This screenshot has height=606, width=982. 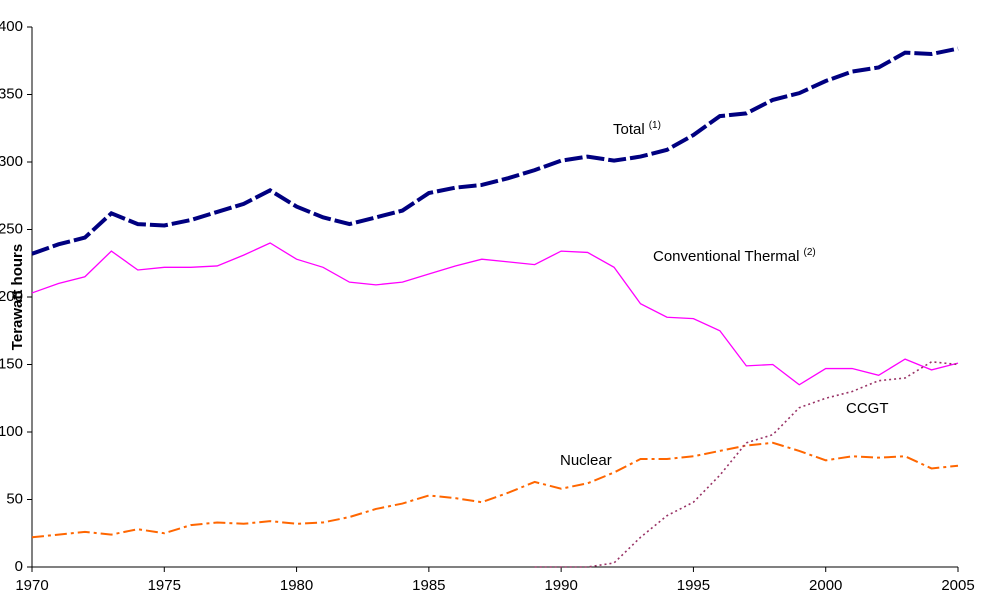 I want to click on x-tick-label: 2005, so click(x=957, y=585).